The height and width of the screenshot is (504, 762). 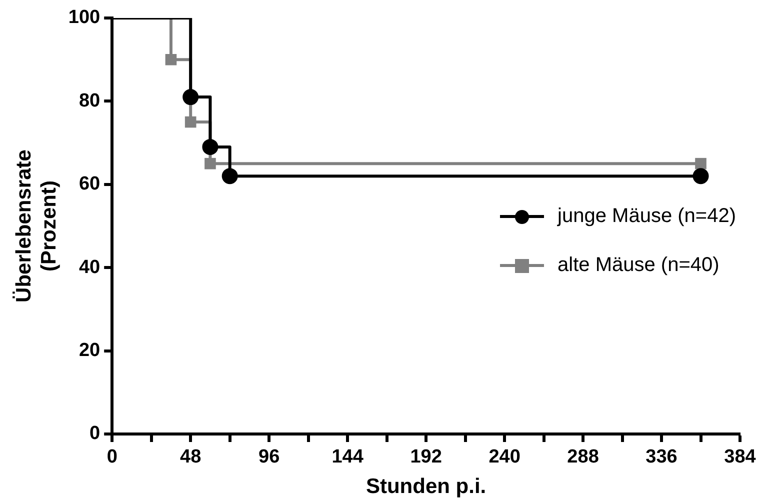 I want to click on x-tick-label: 96, so click(x=269, y=457).